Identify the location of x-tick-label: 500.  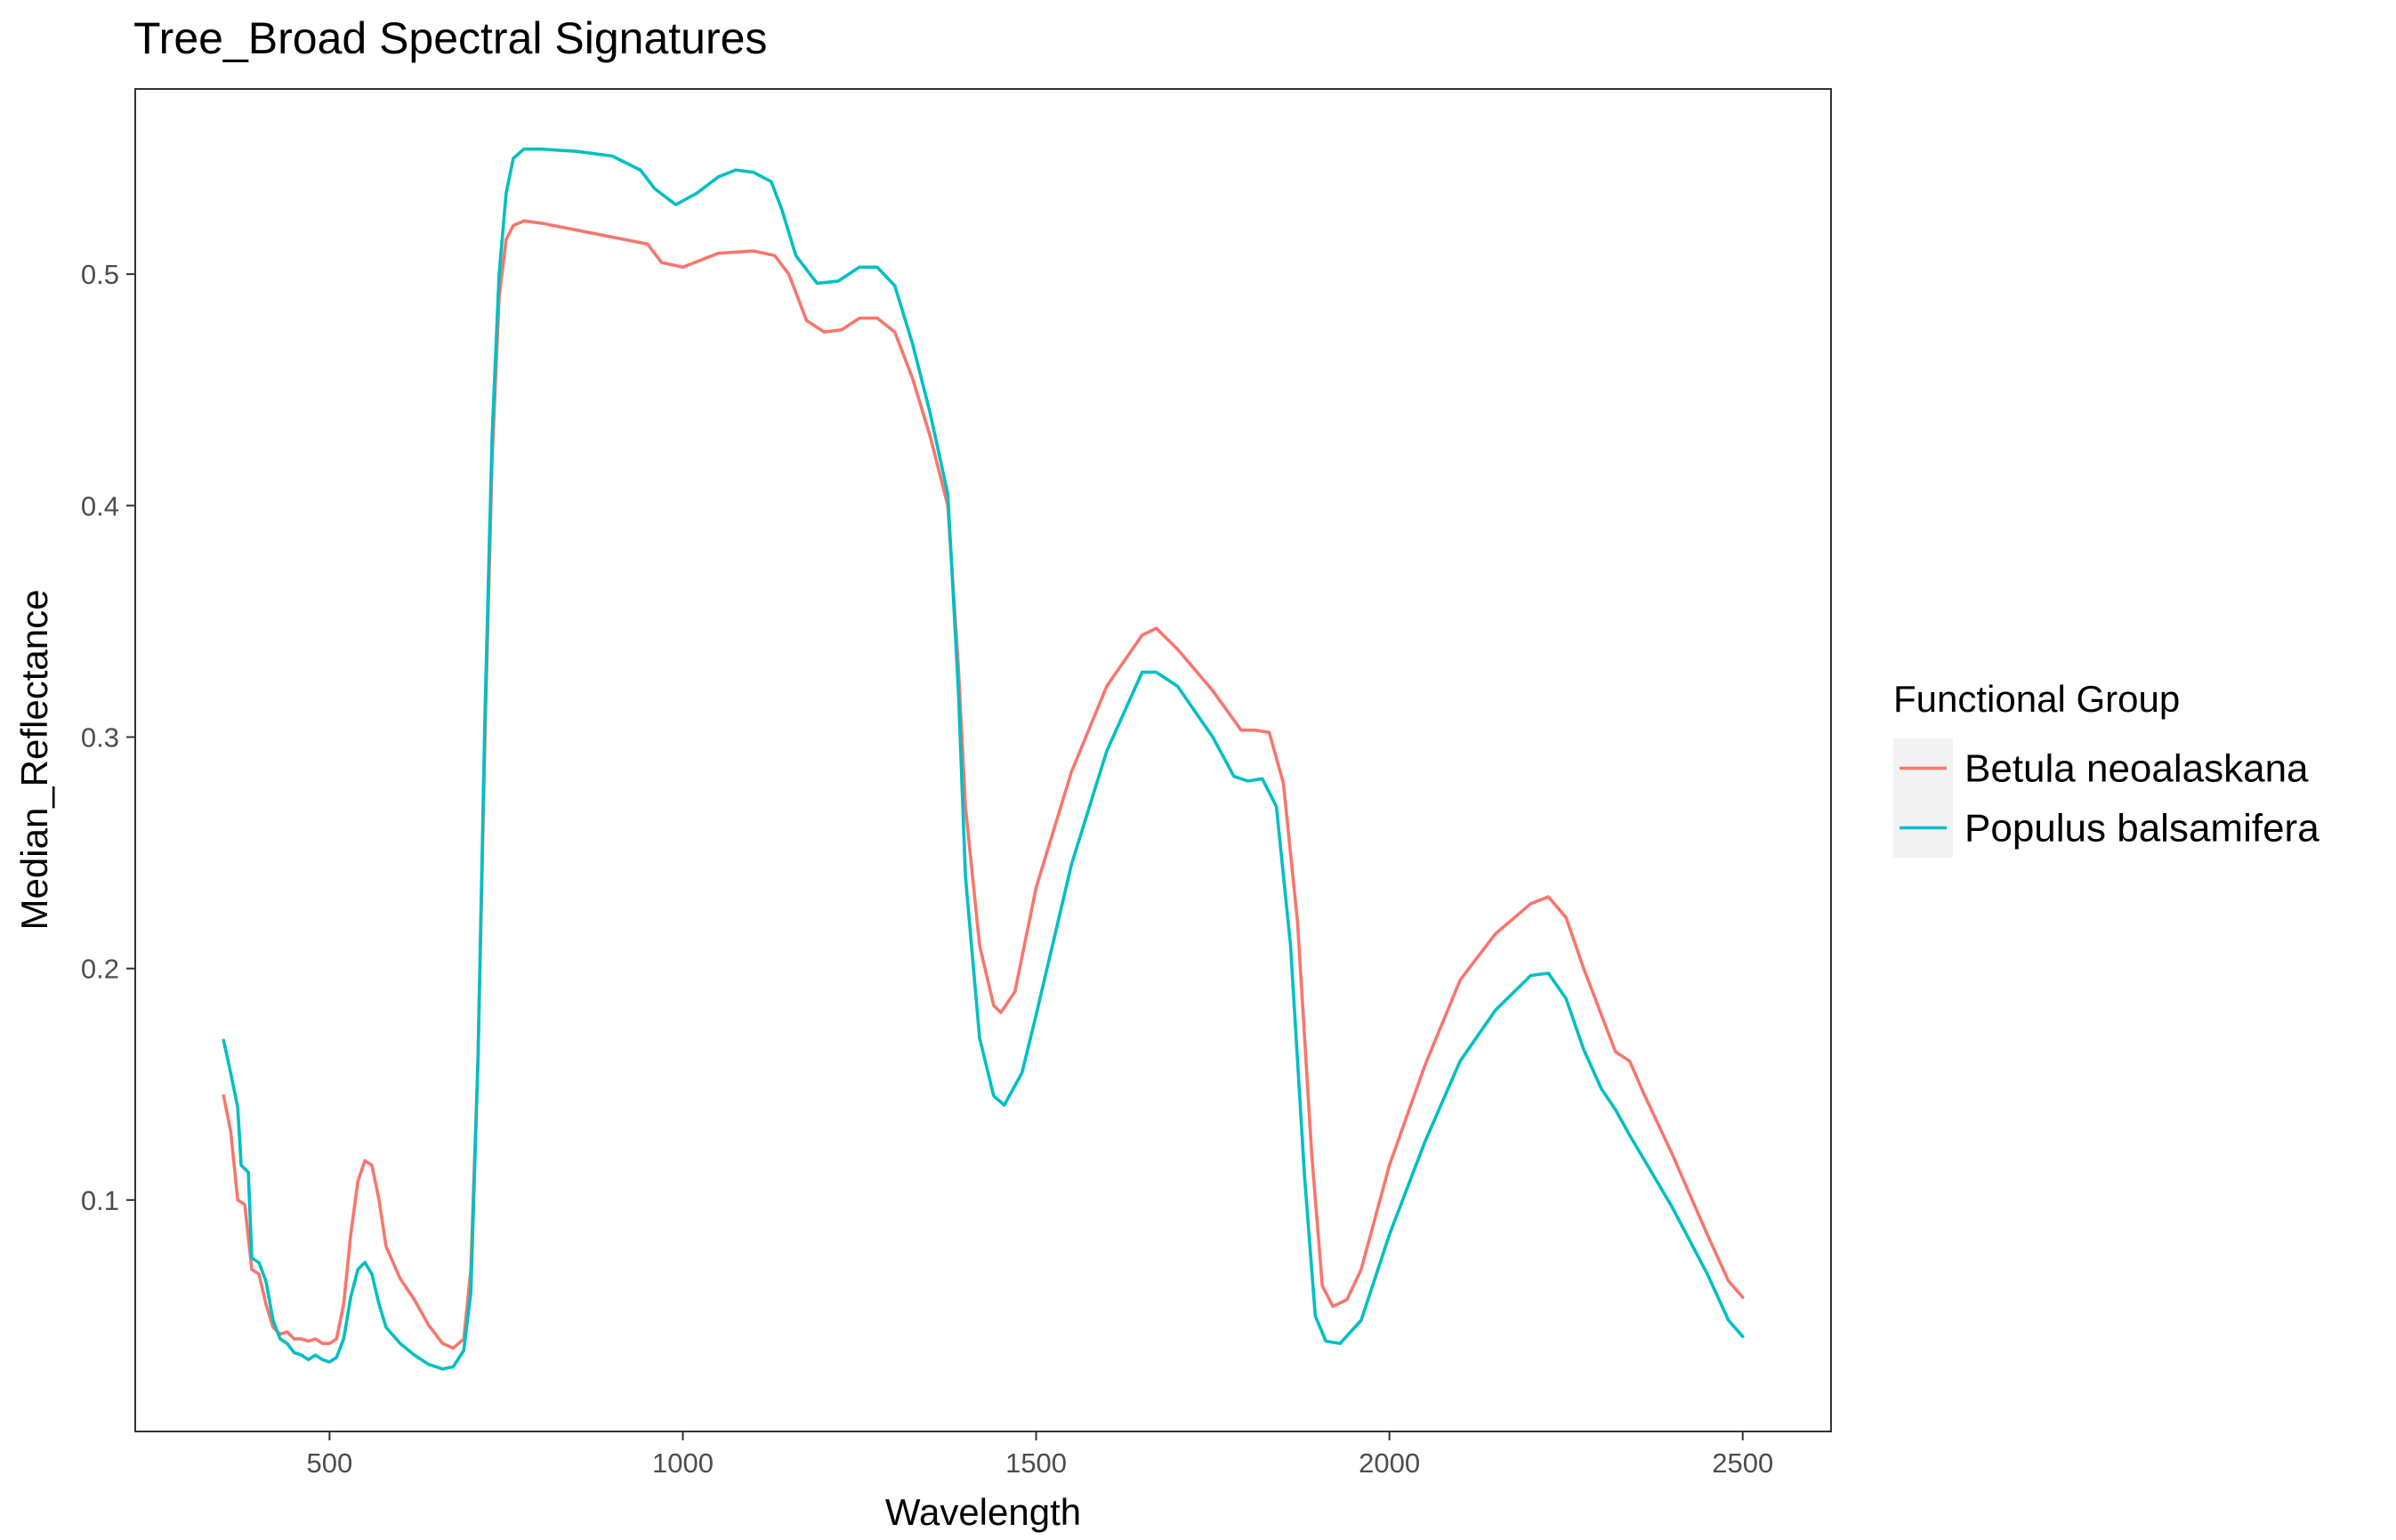
(330, 1463).